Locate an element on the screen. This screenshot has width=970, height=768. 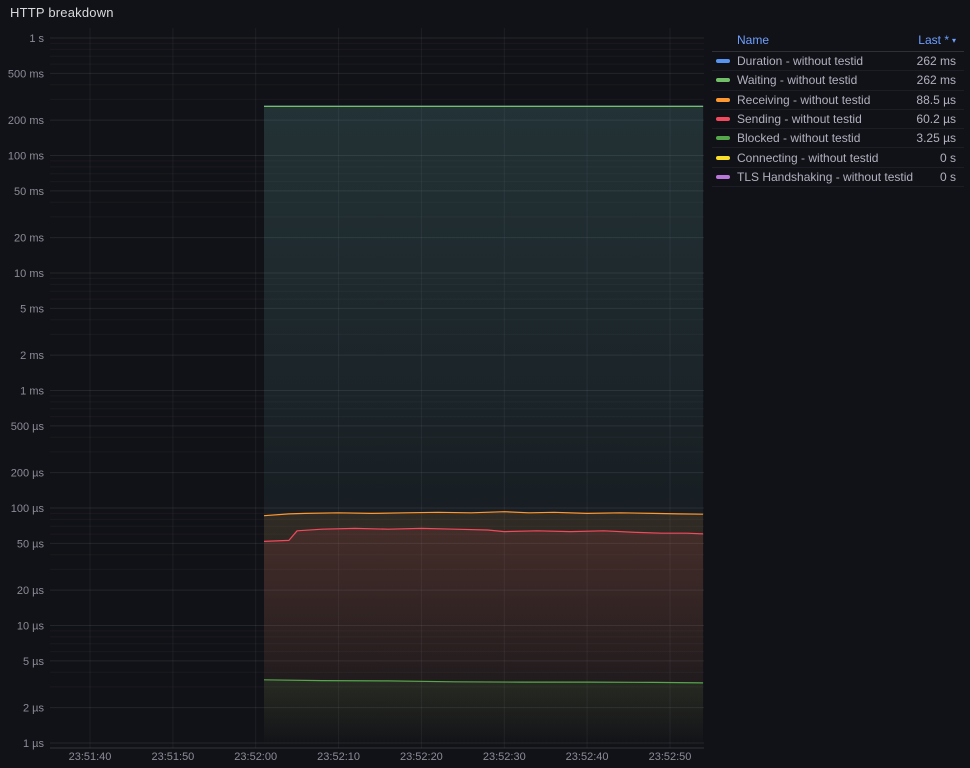
svg-text: 23:52:00 is located at coordinates (255, 757).